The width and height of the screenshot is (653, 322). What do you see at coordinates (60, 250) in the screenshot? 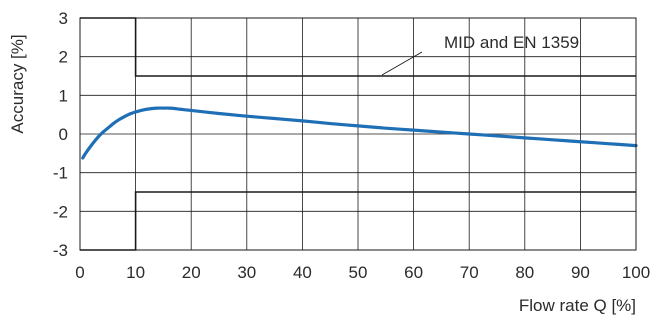
I see `y-tick-label: -3` at bounding box center [60, 250].